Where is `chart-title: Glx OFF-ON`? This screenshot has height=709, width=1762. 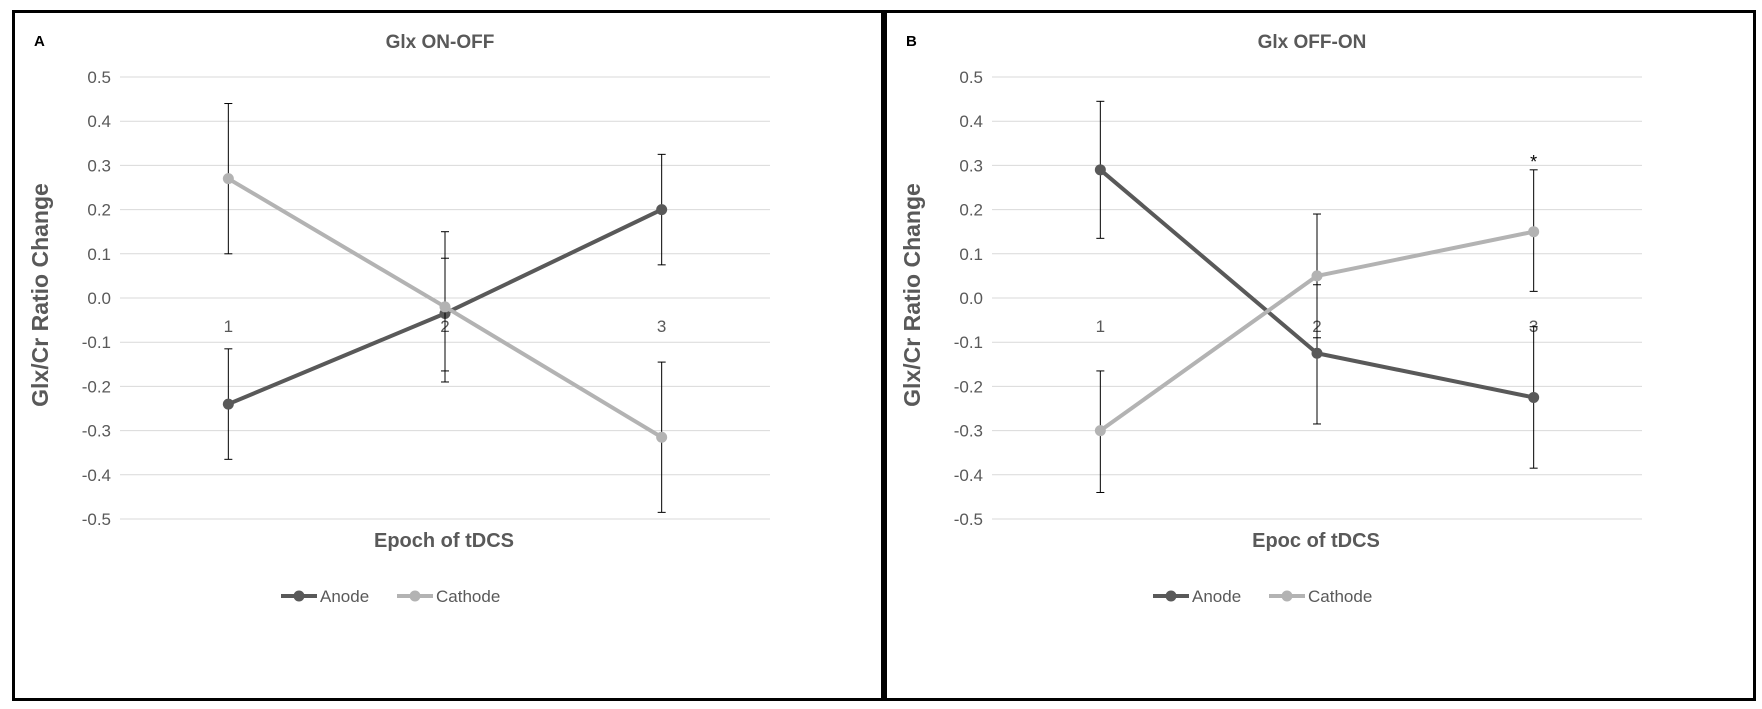 chart-title: Glx OFF-ON is located at coordinates (1312, 42).